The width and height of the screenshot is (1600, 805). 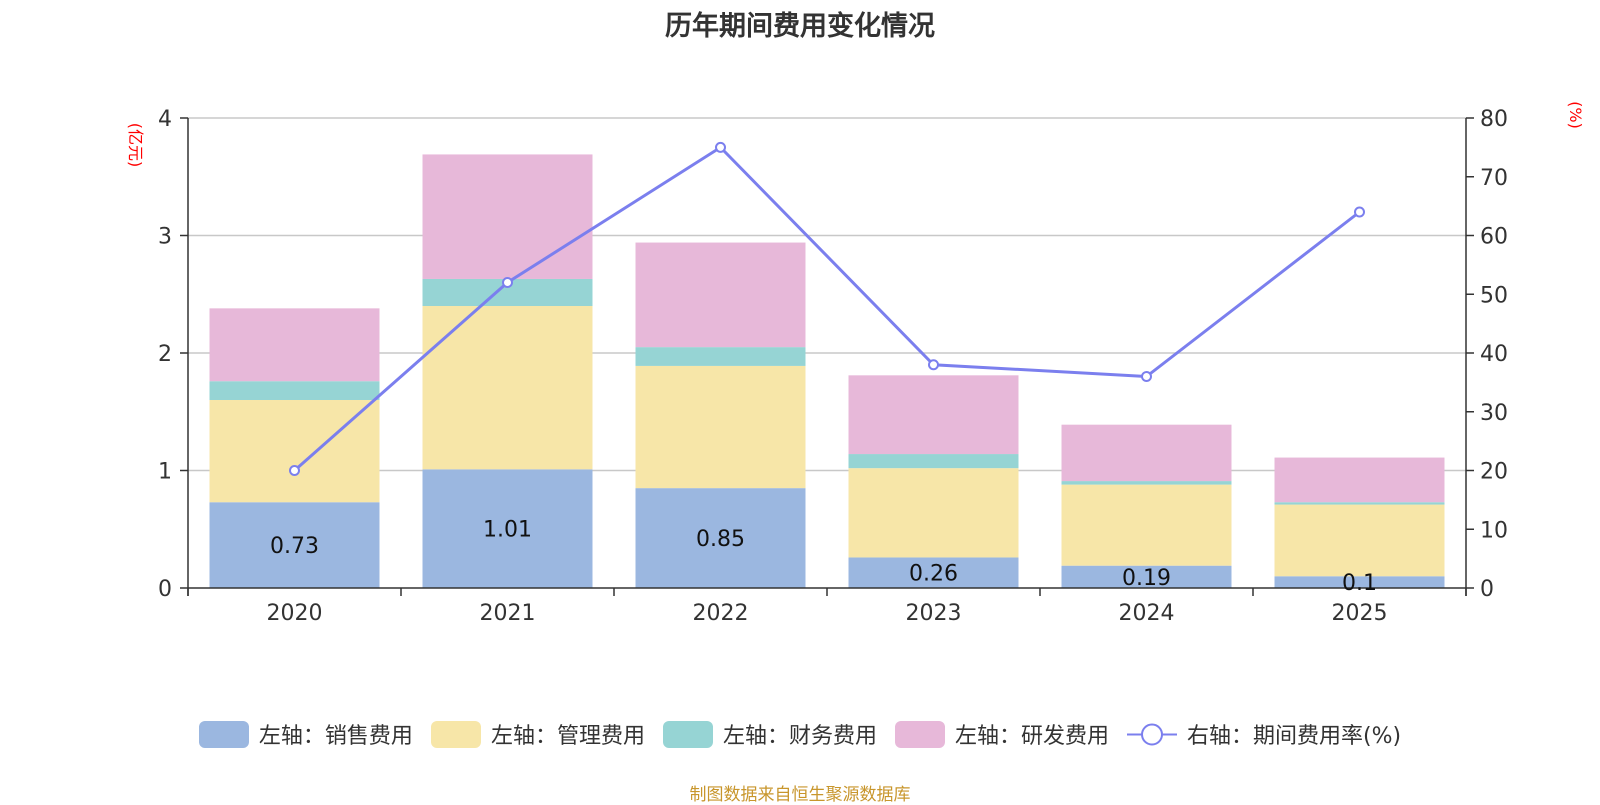 I want to click on x-tick-label: 2021, so click(x=508, y=613).